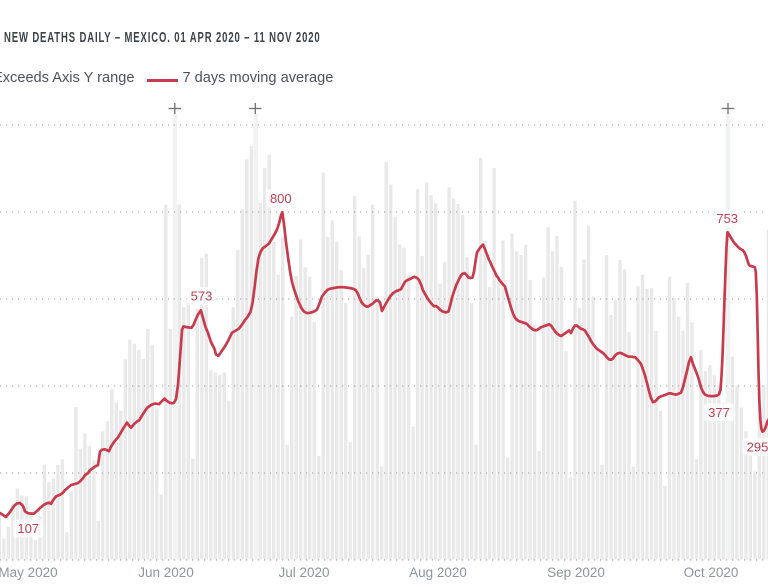 Image resolution: width=768 pixels, height=587 pixels. What do you see at coordinates (757, 447) in the screenshot?
I see `svg-text: 295` at bounding box center [757, 447].